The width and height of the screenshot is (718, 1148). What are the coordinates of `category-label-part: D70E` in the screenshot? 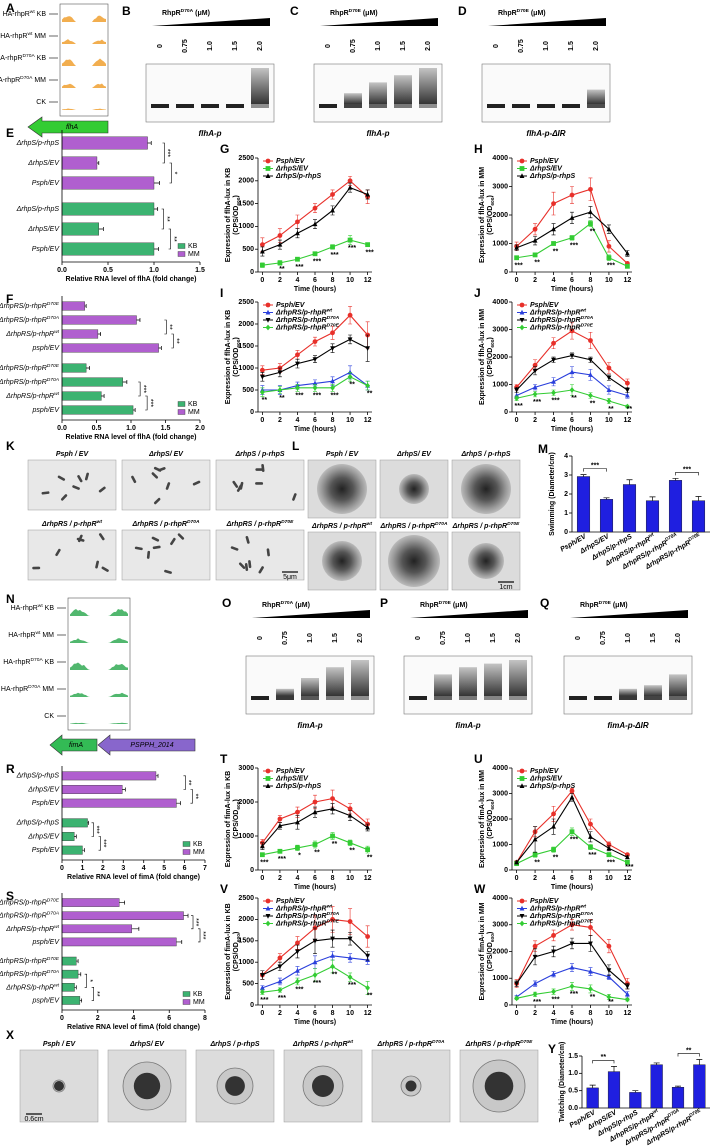 It's located at (53, 959).